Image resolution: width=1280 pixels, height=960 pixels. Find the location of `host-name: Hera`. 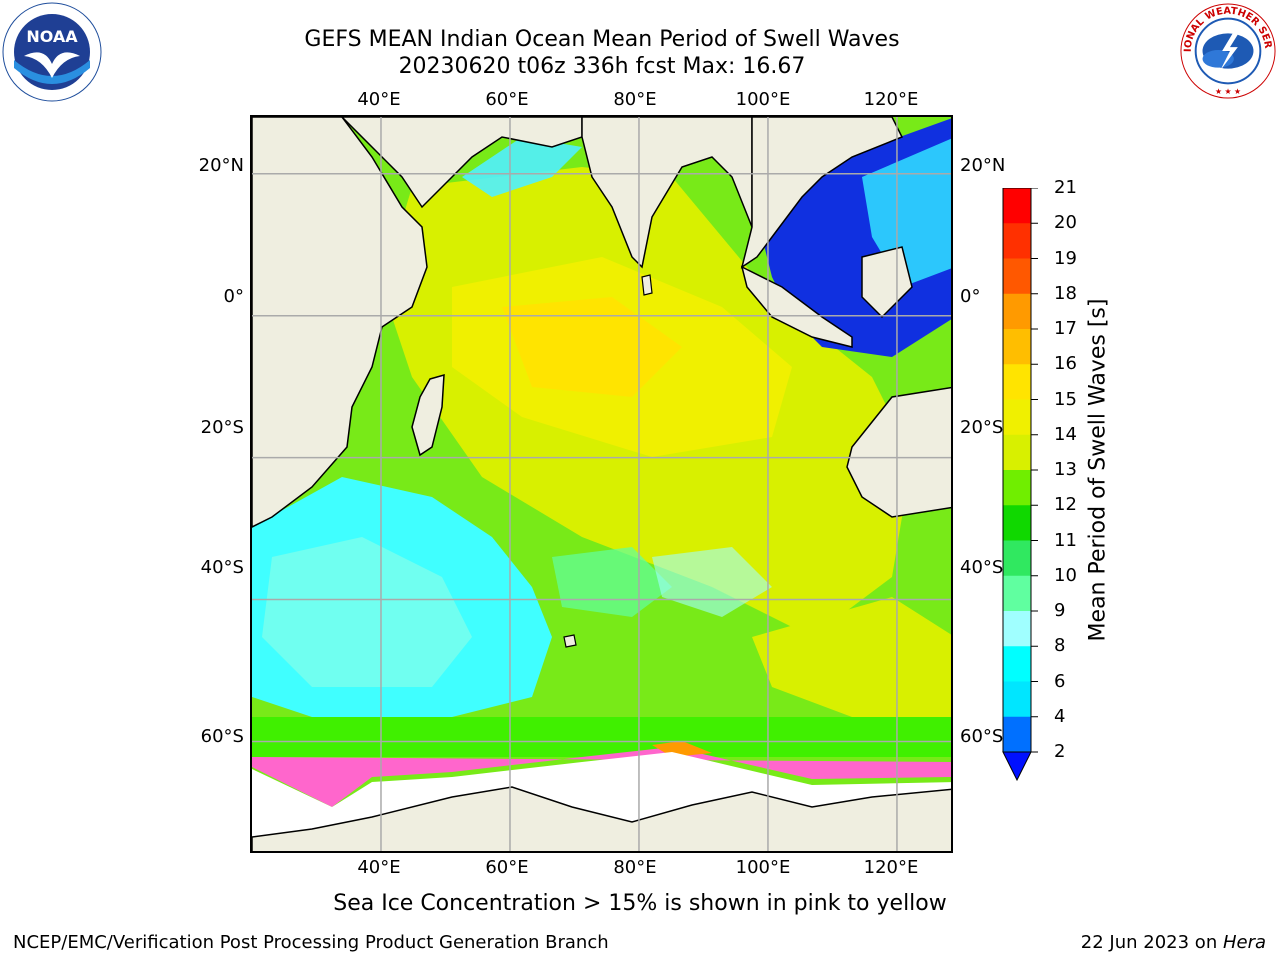

host-name: Hera is located at coordinates (1244, 942).